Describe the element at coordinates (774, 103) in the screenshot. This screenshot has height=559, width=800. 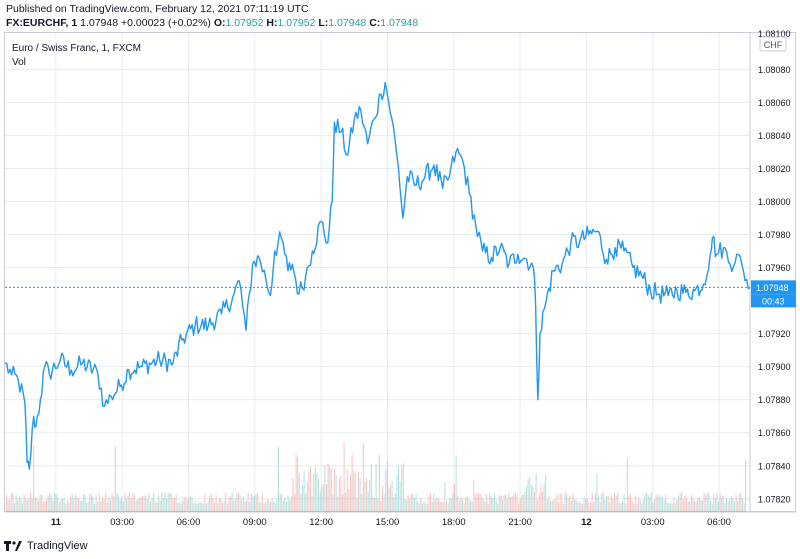
I see `price-tick-label: 1.08060` at that location.